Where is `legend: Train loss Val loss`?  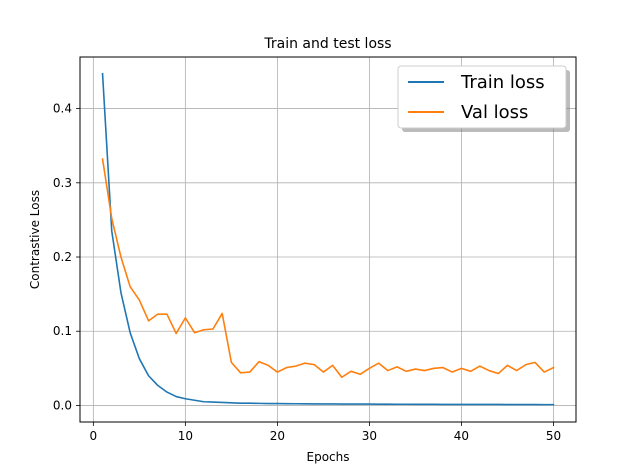 legend: Train loss Val loss is located at coordinates (483, 98).